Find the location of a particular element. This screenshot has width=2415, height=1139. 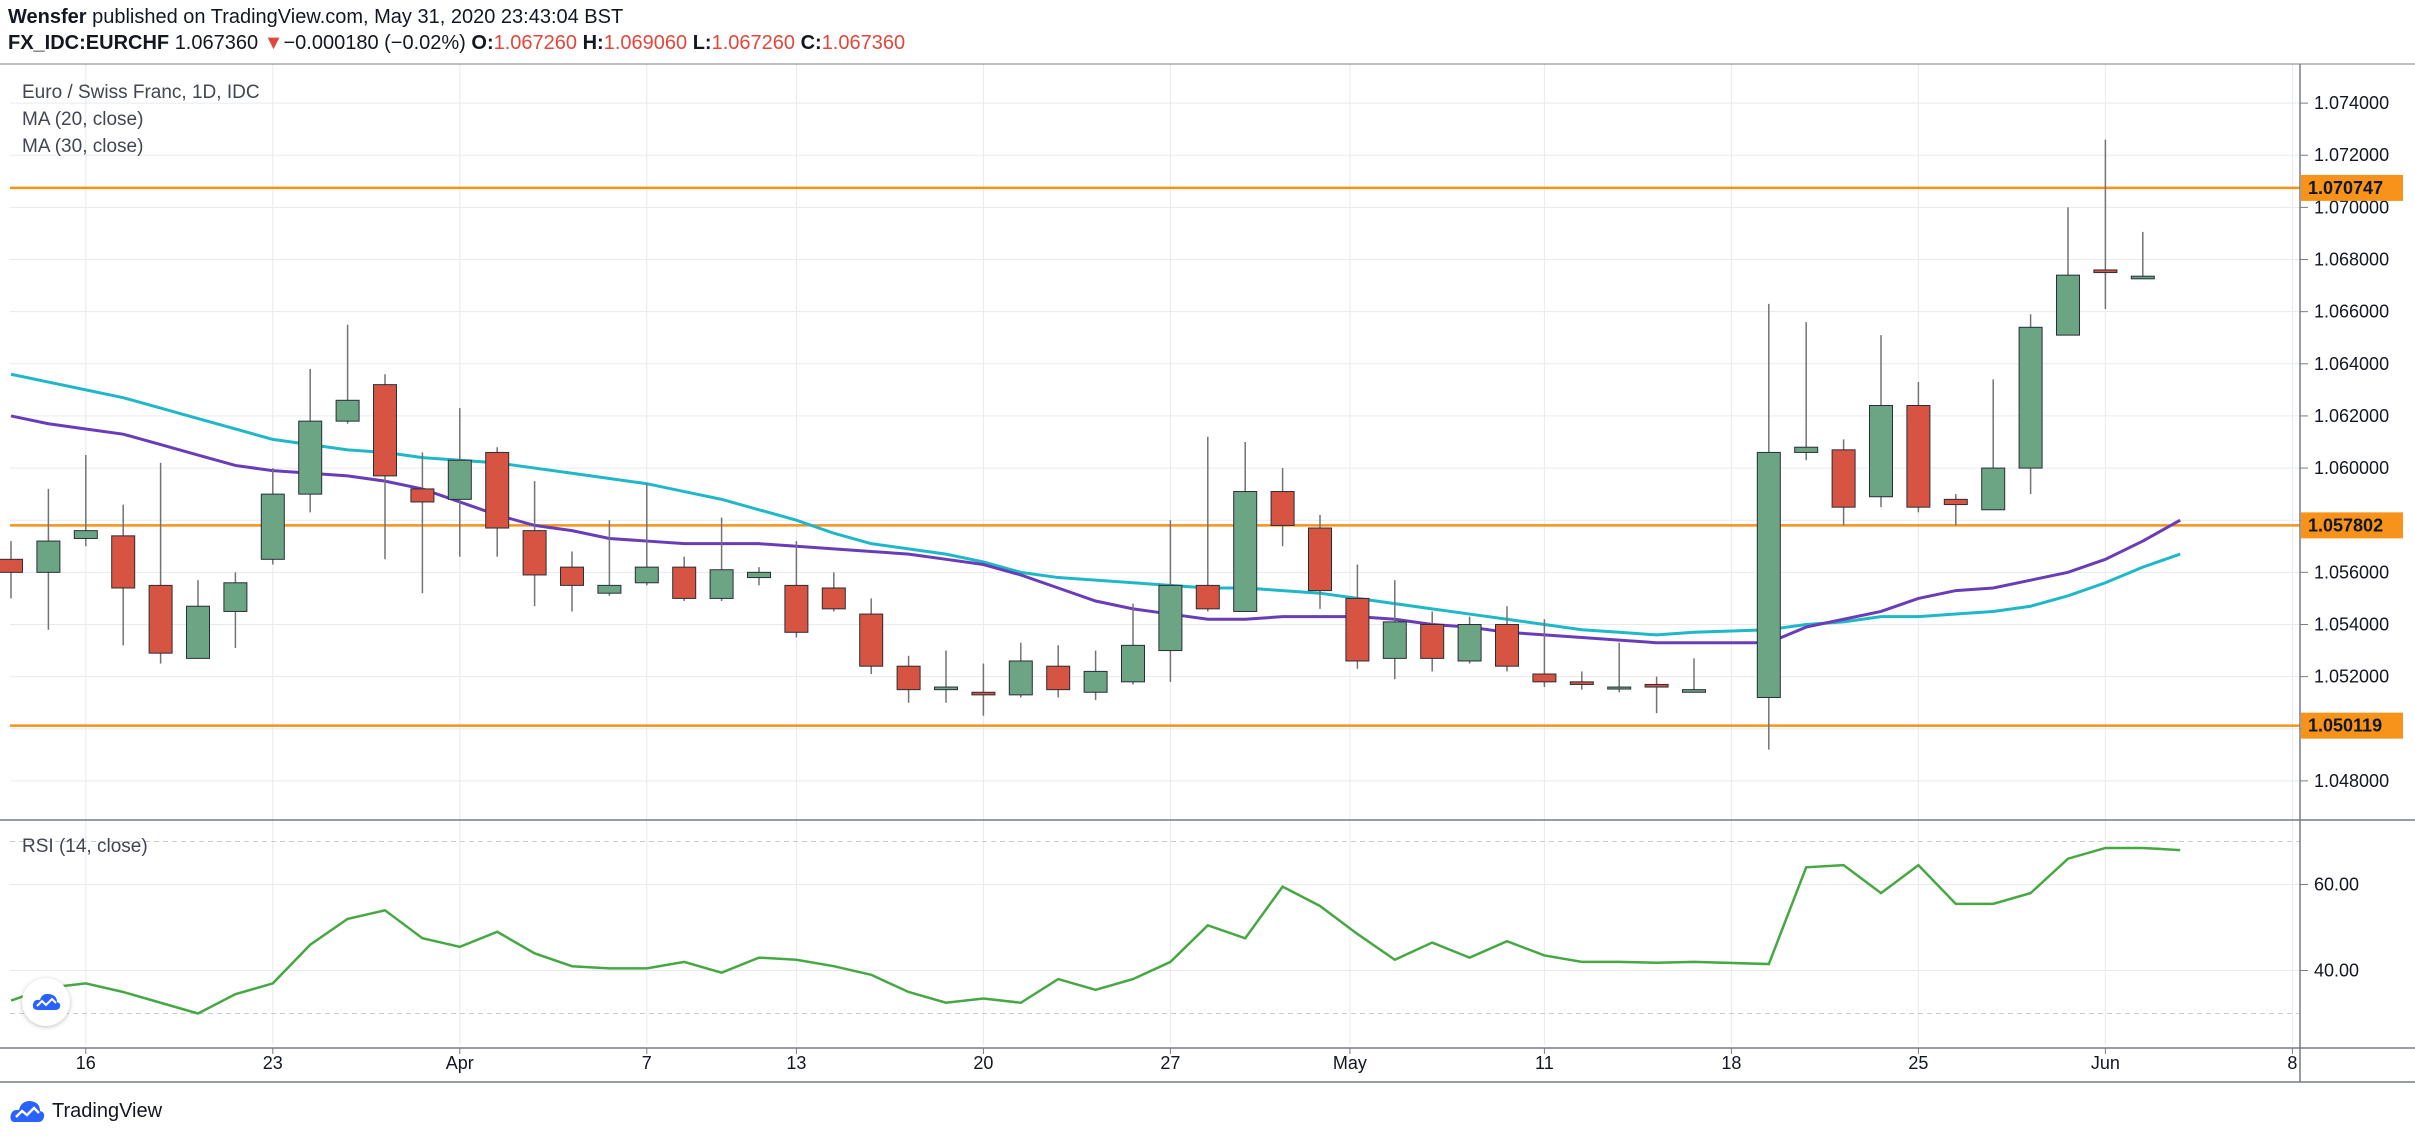

rsi-tick-label: 40.00 is located at coordinates (2336, 971).